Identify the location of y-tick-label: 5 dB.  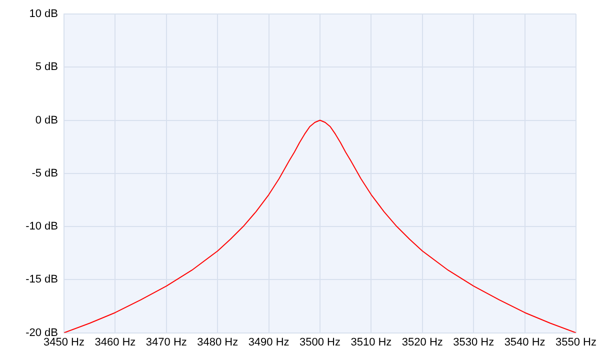
(46, 67).